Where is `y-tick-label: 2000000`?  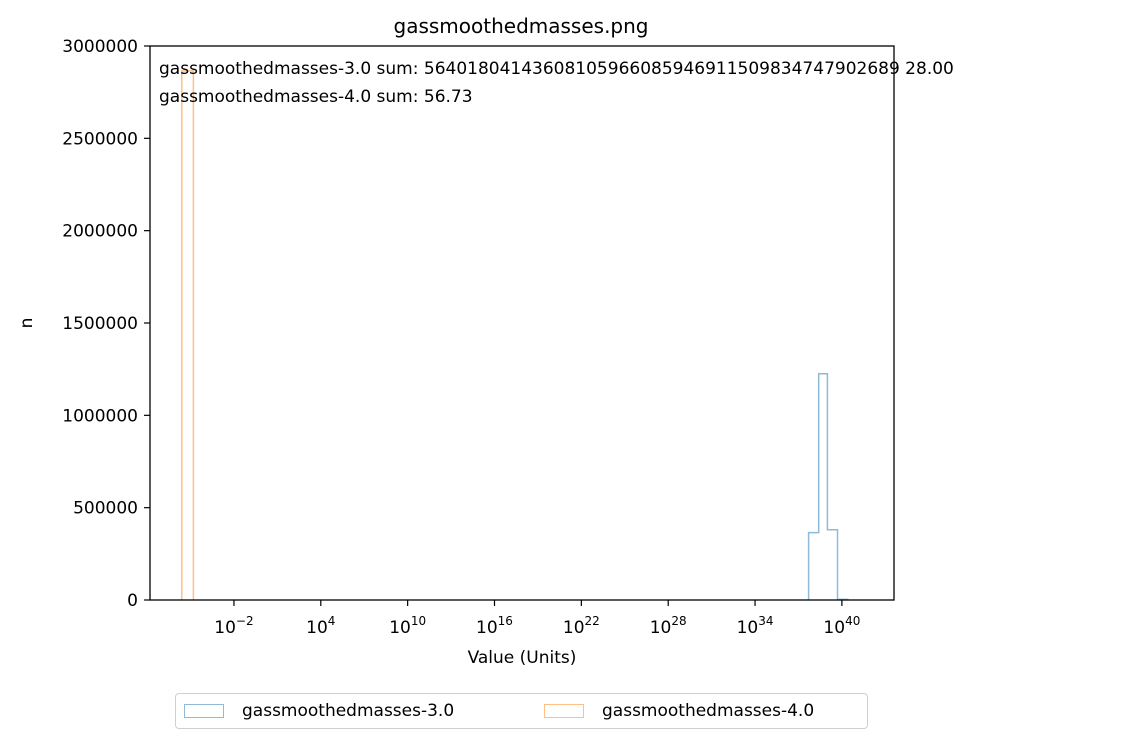
y-tick-label: 2000000 is located at coordinates (100, 232).